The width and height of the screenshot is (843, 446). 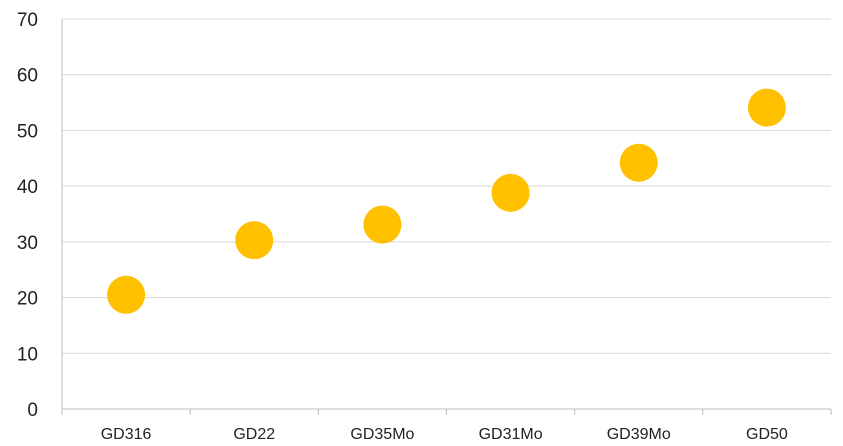 I want to click on data-point-gd50, so click(x=766, y=107).